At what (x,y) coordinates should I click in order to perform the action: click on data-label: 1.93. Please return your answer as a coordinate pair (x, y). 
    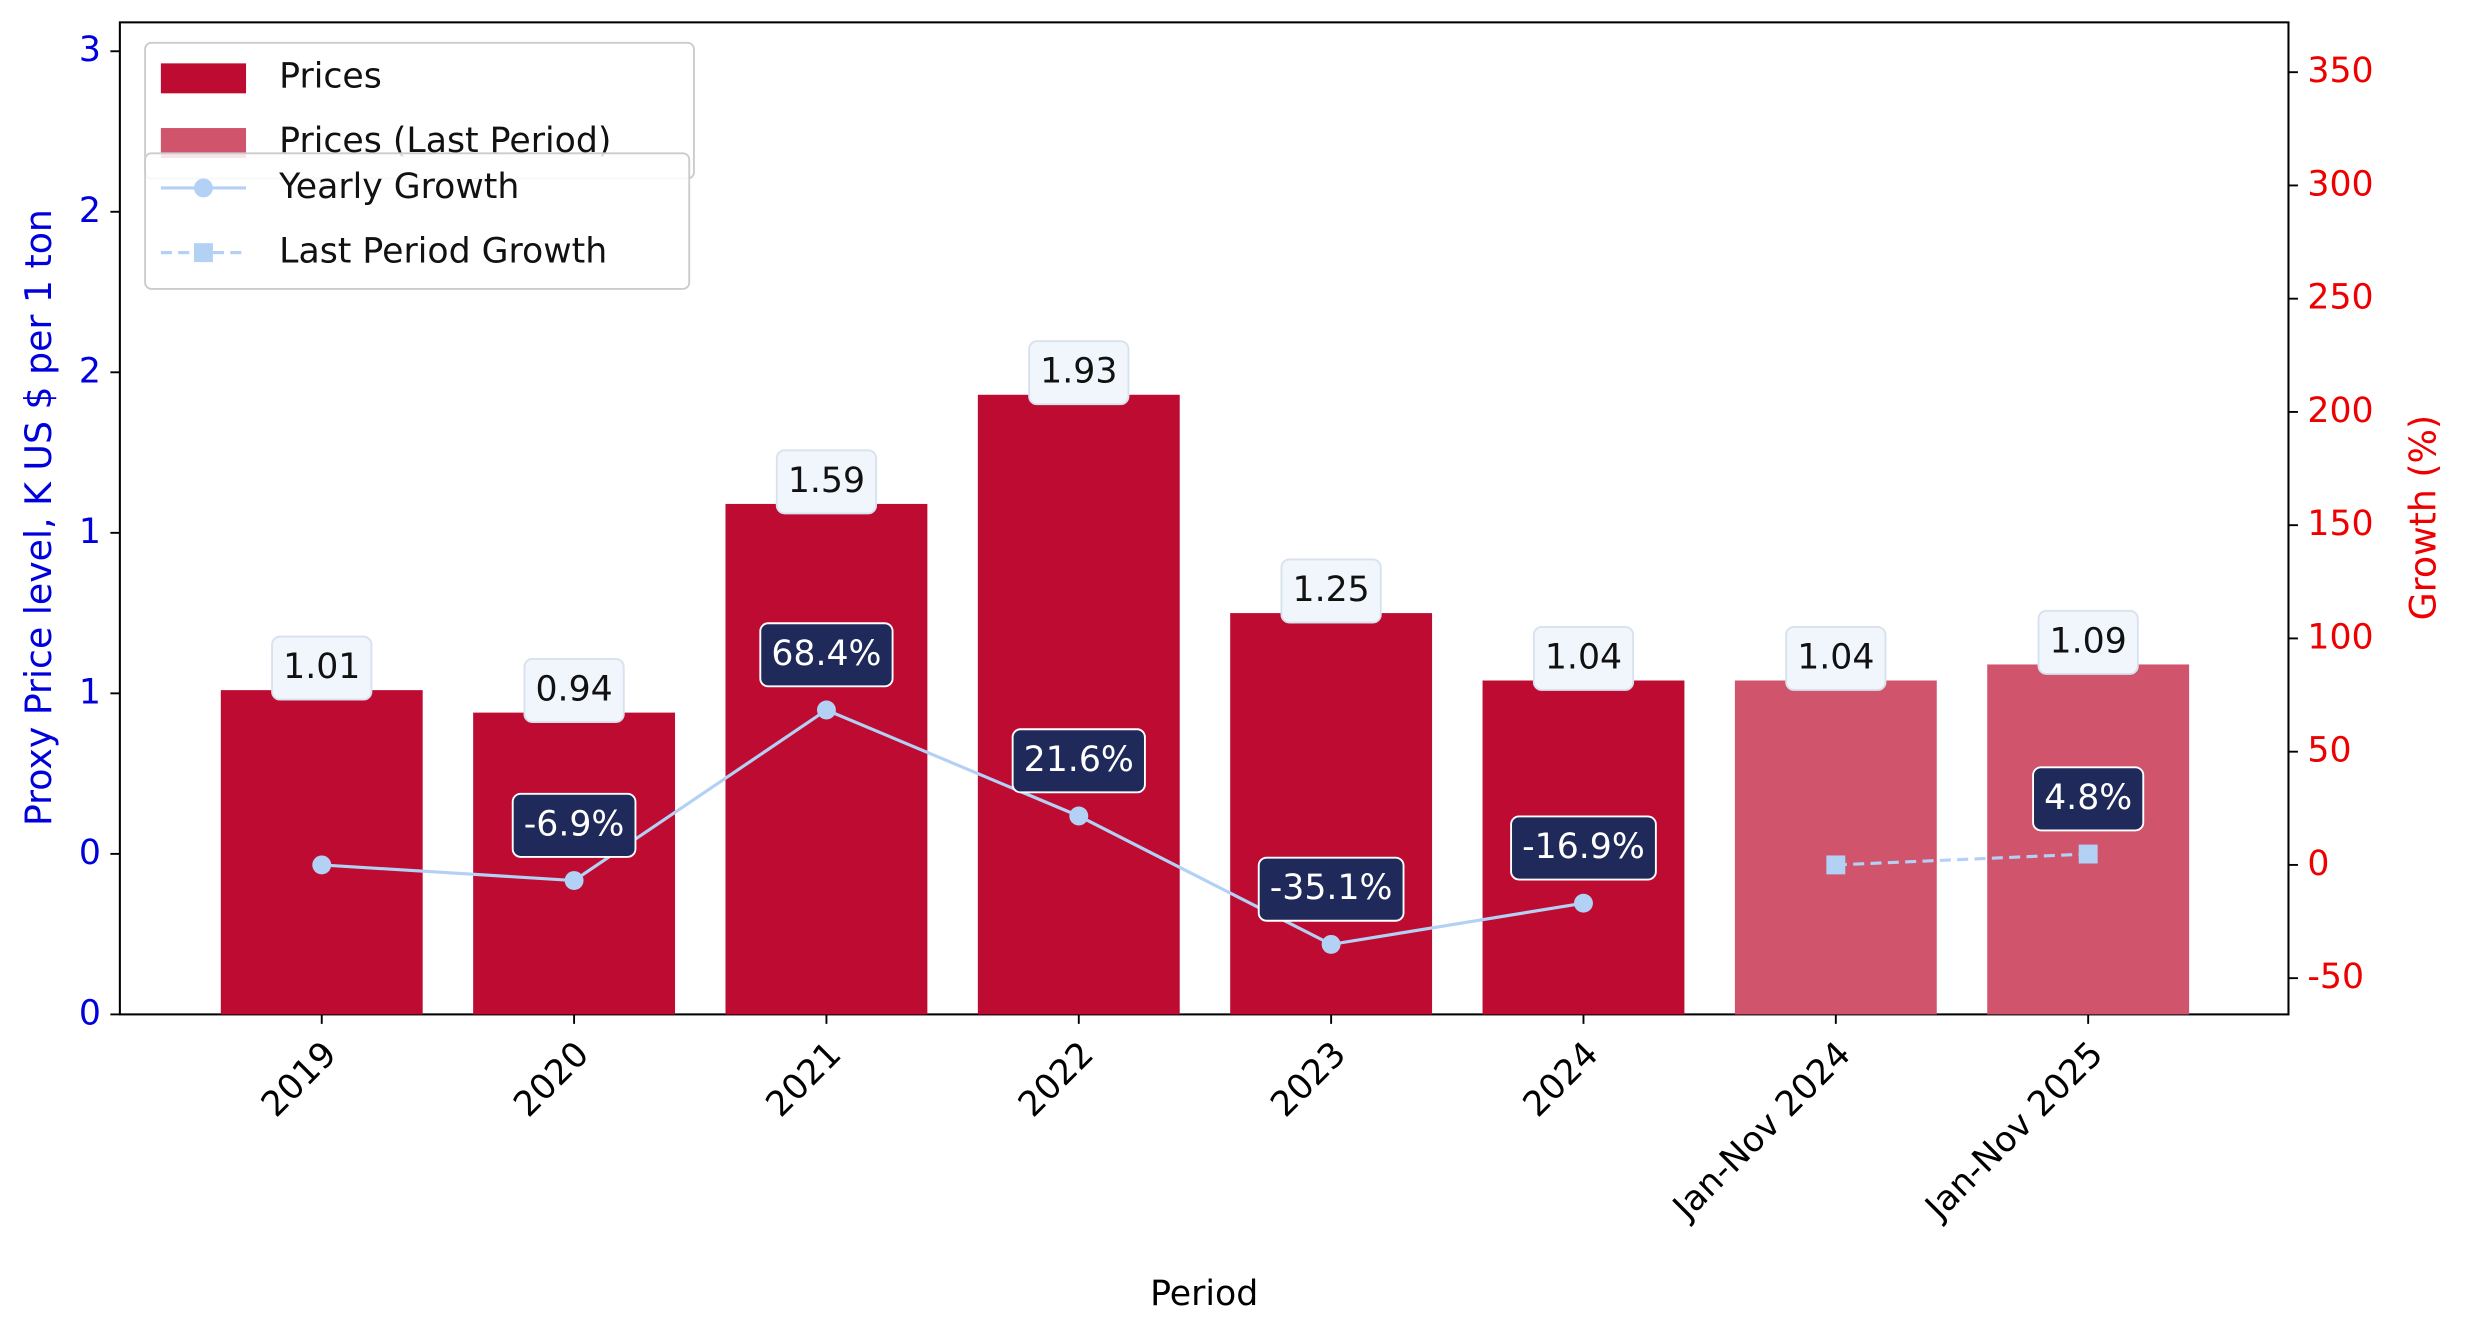
    Looking at the image, I should click on (1079, 373).